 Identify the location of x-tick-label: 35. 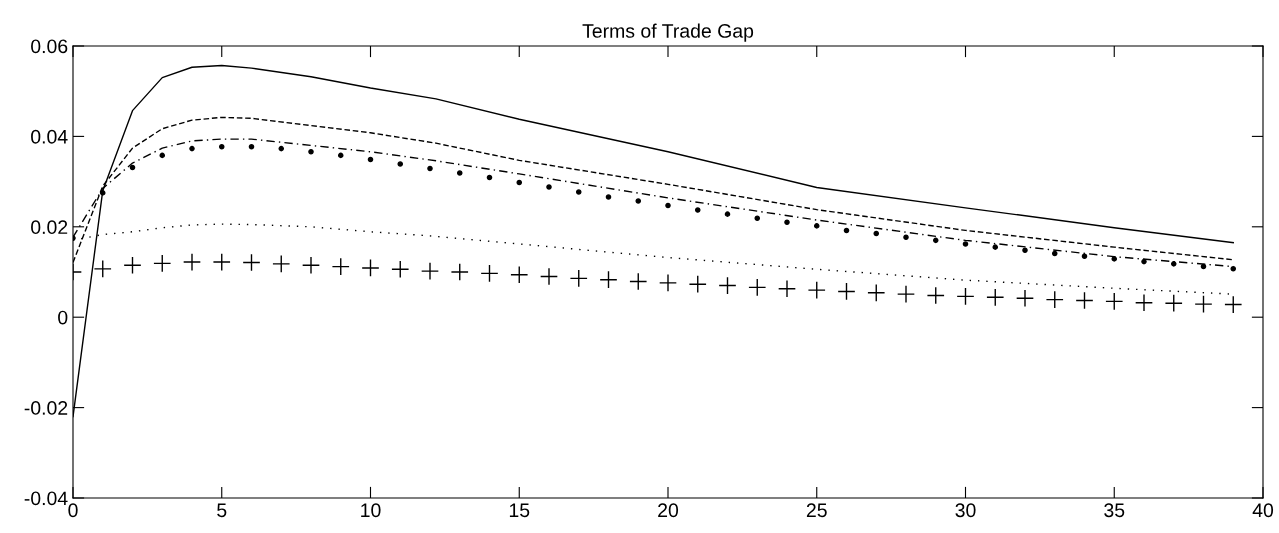
(1114, 510).